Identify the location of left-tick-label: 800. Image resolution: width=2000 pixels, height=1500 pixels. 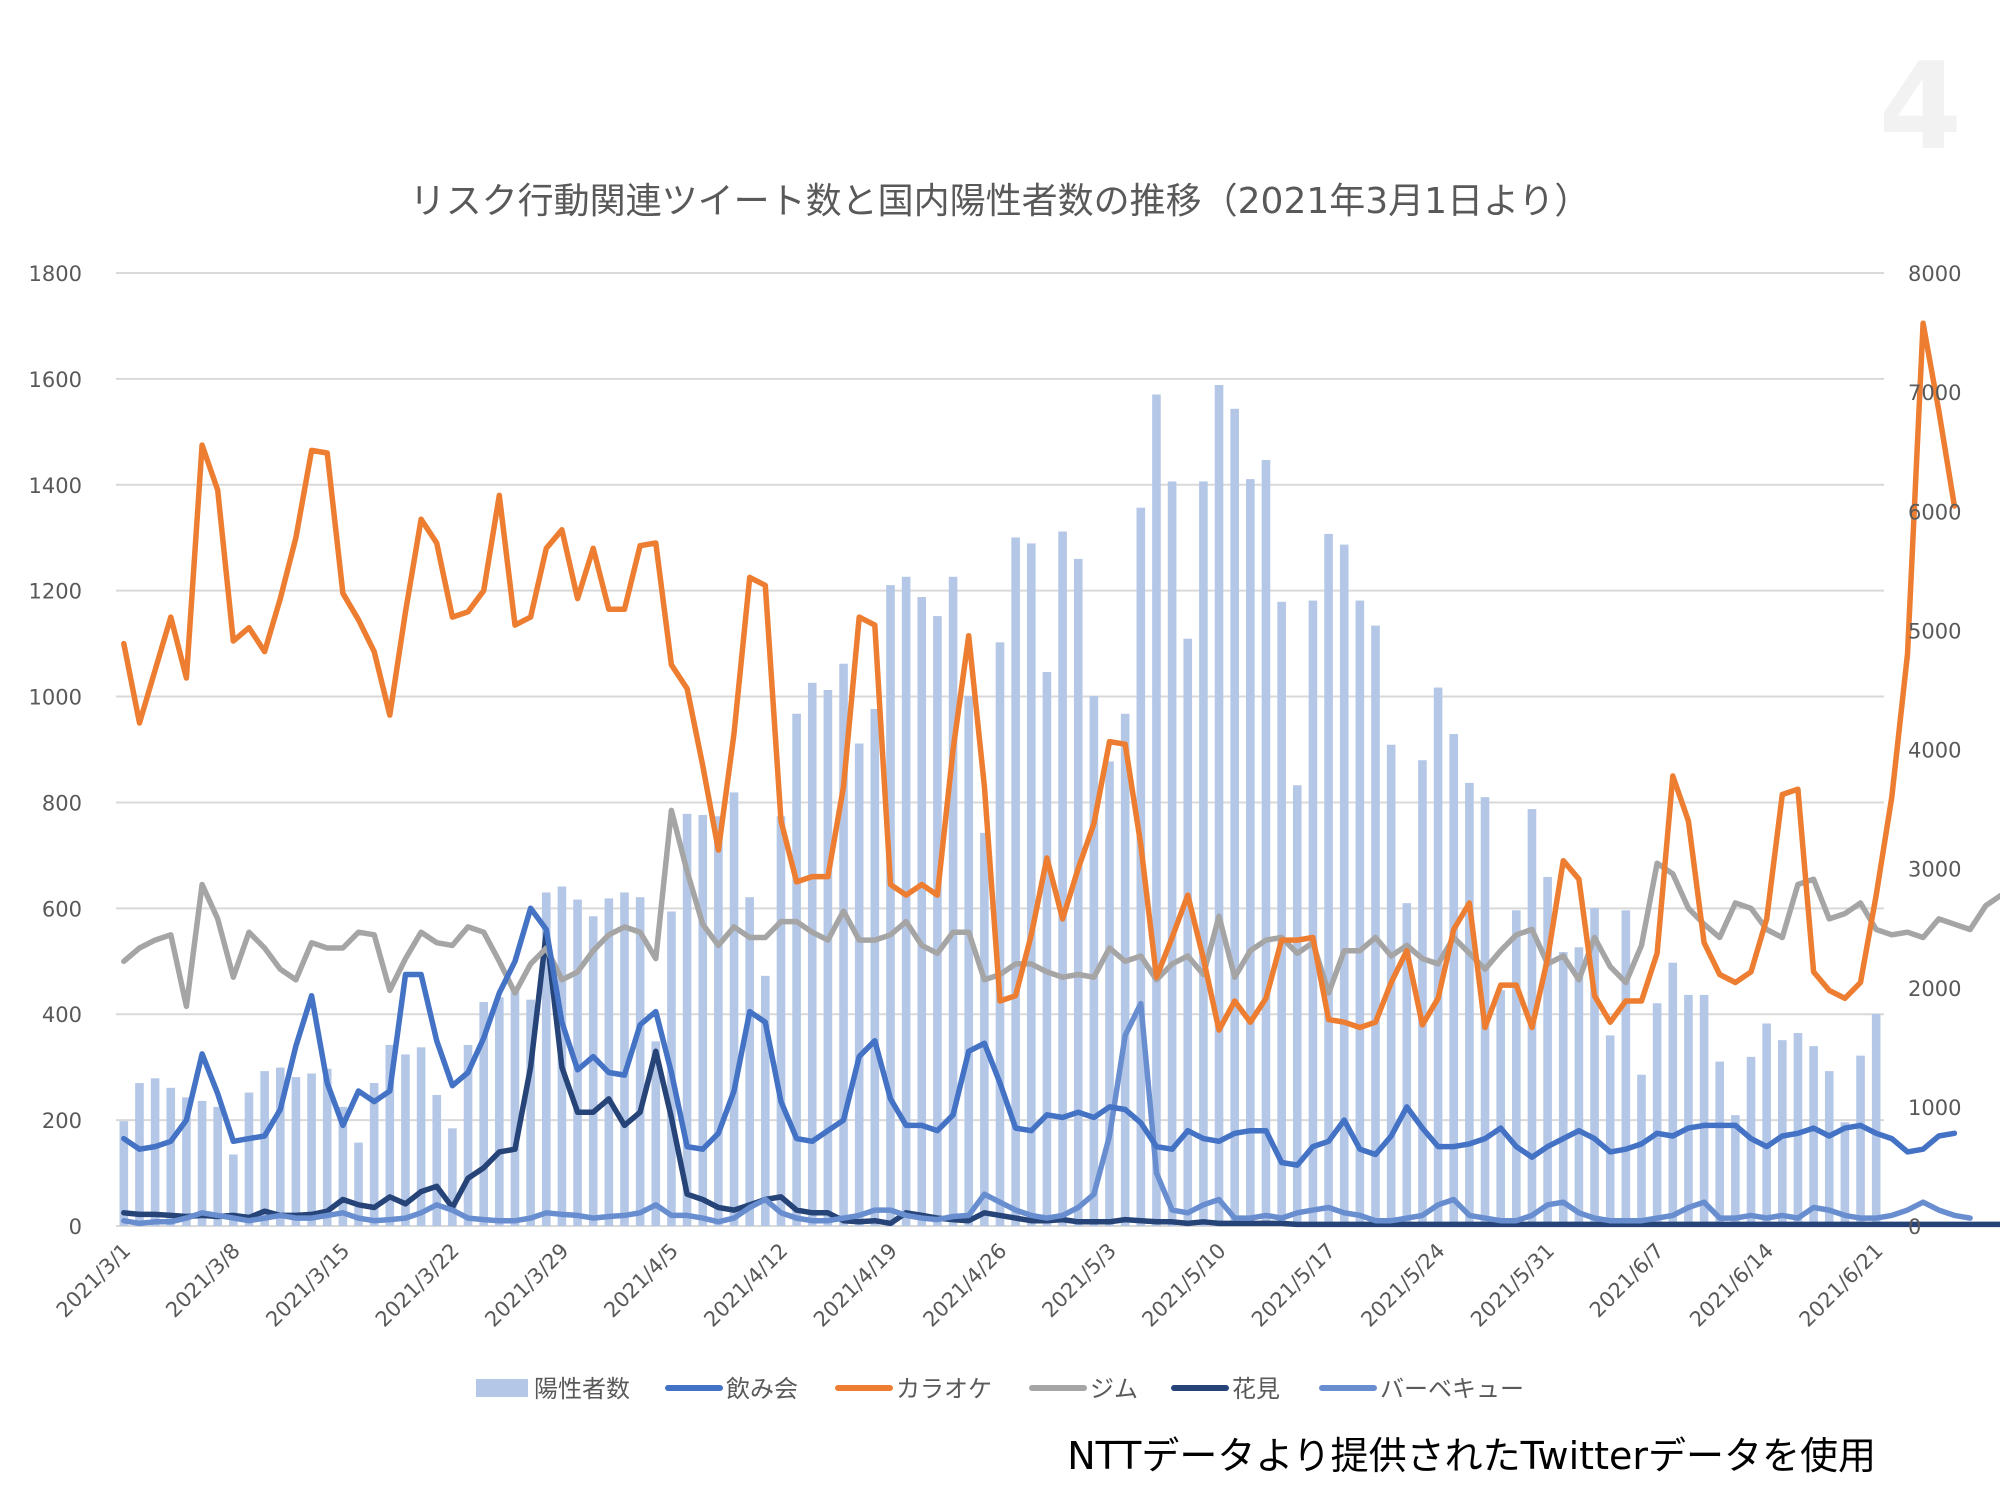
(62, 803).